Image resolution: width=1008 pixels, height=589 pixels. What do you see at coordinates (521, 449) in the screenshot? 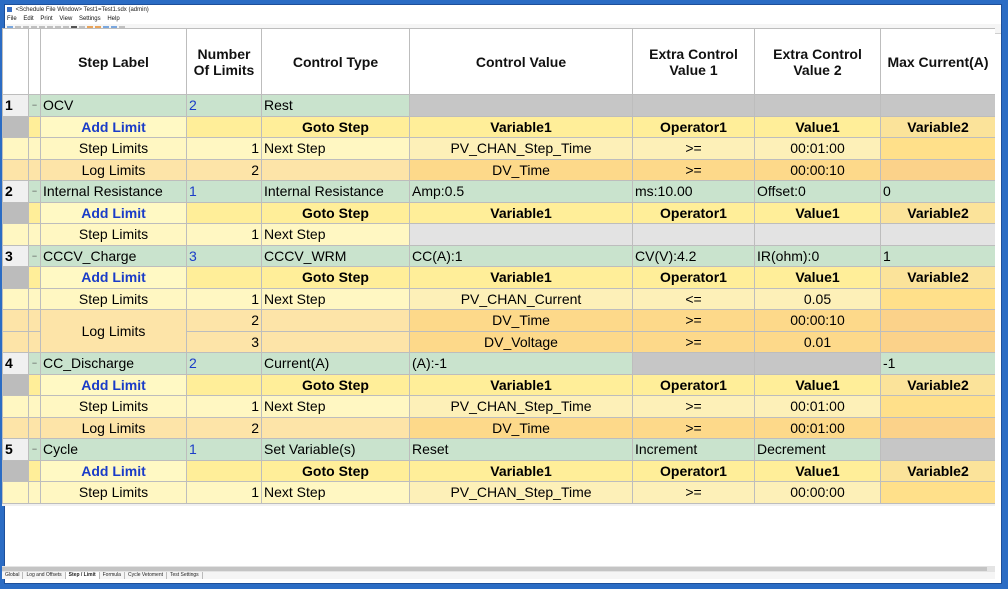
I see `control-value-cell: Reset` at bounding box center [521, 449].